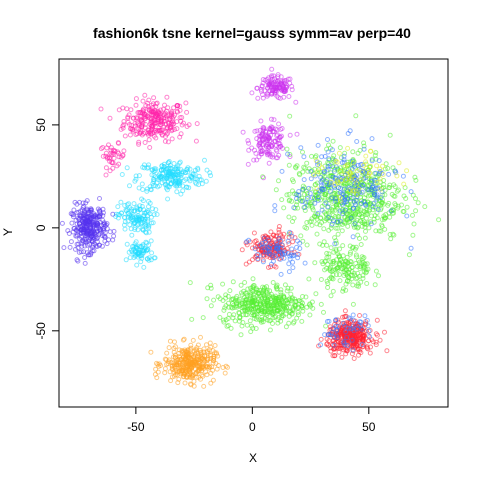 The width and height of the screenshot is (480, 480). What do you see at coordinates (41, 331) in the screenshot?
I see `y-tick-label: -50` at bounding box center [41, 331].